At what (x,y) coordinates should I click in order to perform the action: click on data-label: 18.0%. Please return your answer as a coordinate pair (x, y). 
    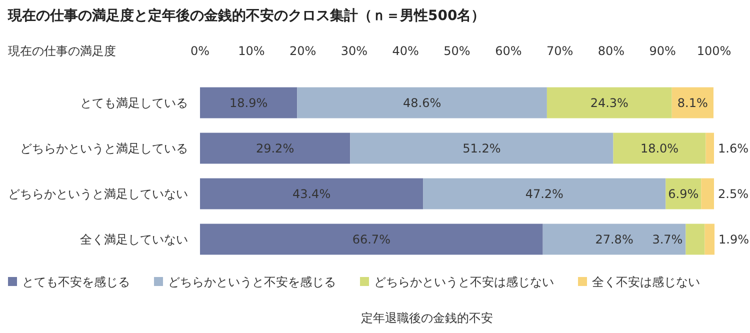
    Looking at the image, I should click on (659, 148).